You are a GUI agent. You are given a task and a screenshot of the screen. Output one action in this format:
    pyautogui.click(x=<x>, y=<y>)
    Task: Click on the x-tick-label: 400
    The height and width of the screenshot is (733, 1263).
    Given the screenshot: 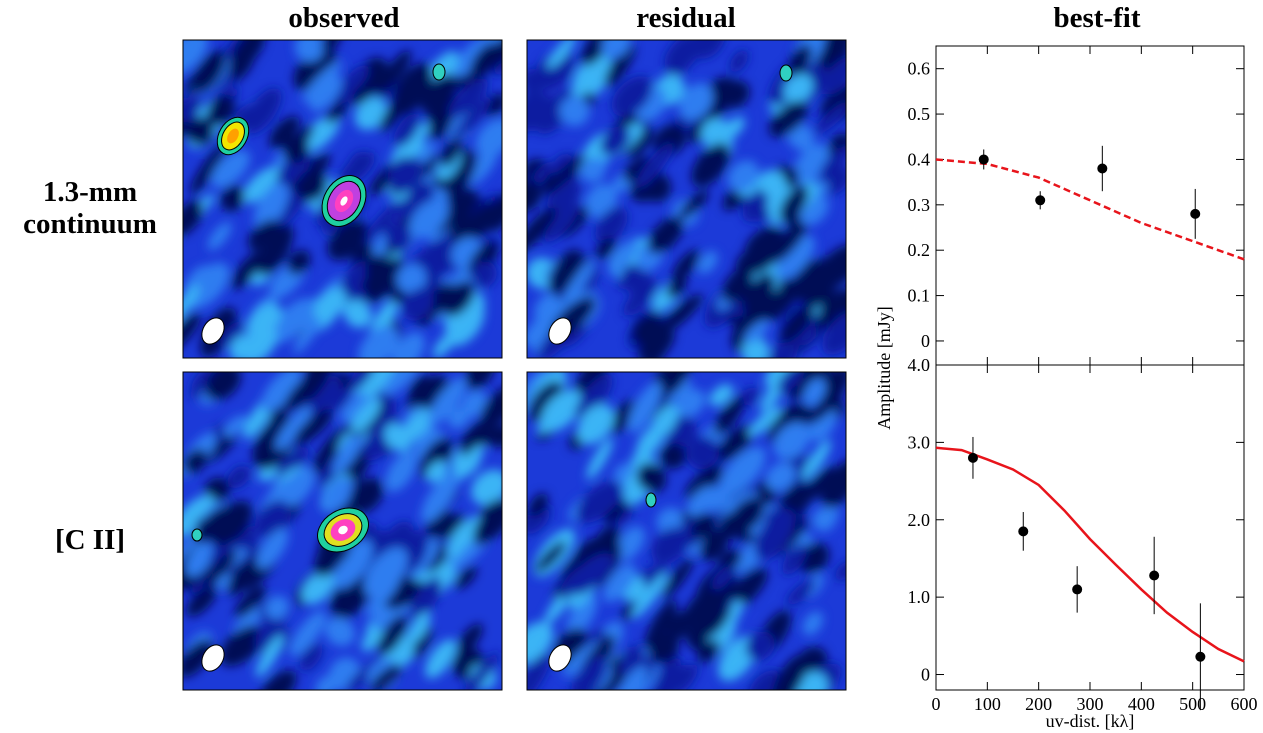 What is the action you would take?
    pyautogui.click(x=1141, y=704)
    